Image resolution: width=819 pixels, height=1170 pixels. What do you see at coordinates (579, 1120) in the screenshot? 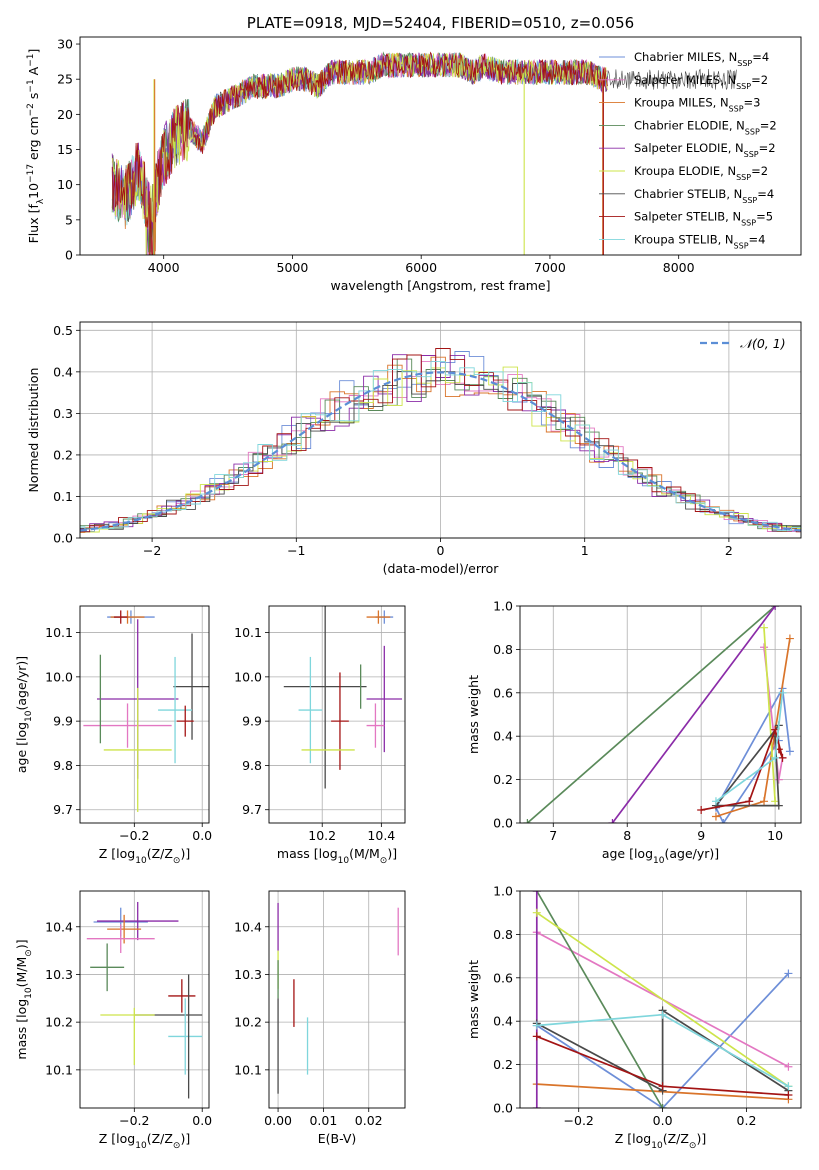
I see `x-tick-label: −0.2` at bounding box center [579, 1120].